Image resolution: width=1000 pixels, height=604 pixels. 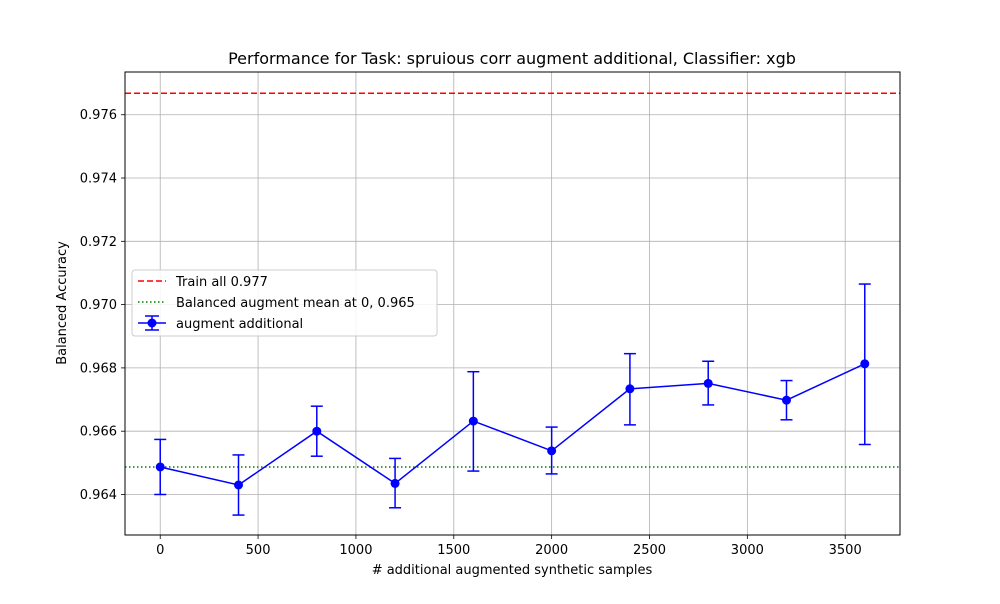 I want to click on y-axis-ticks: 0.964 0.966 0.968 0.970 0.972 0.974 0.976, so click(x=102, y=305).